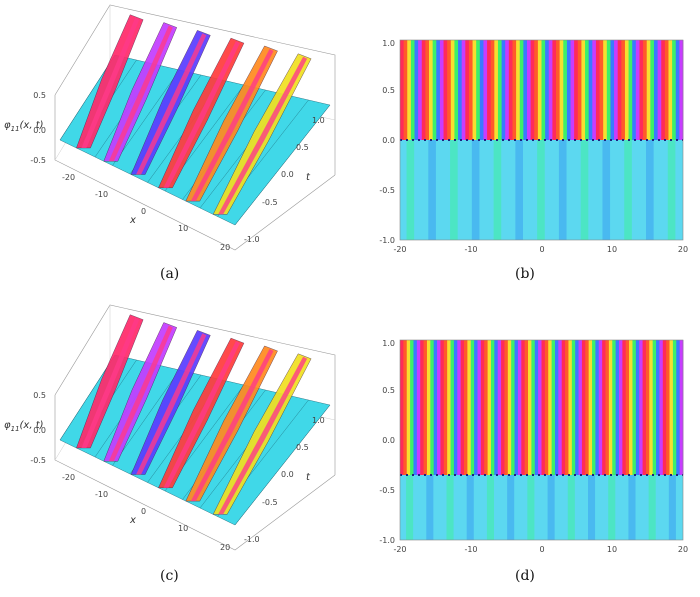 The height and width of the screenshot is (597, 700). Describe the element at coordinates (225, 247) in the screenshot. I see `x-tick-label: 20` at that location.